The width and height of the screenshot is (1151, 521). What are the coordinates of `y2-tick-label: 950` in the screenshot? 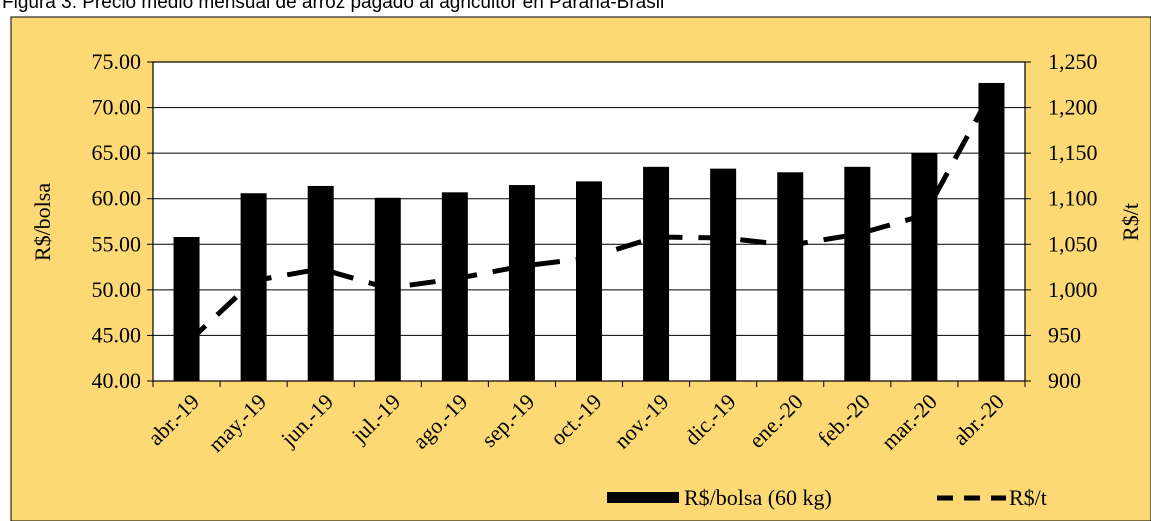 It's located at (1064, 334).